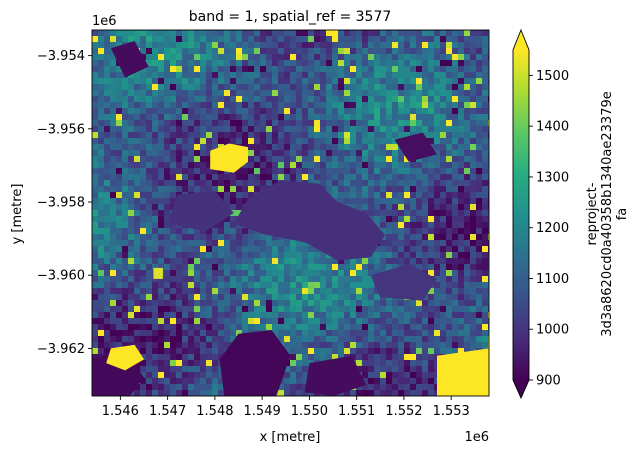 This screenshot has width=638, height=458. I want to click on colorbar-gradient, so click(521, 215).